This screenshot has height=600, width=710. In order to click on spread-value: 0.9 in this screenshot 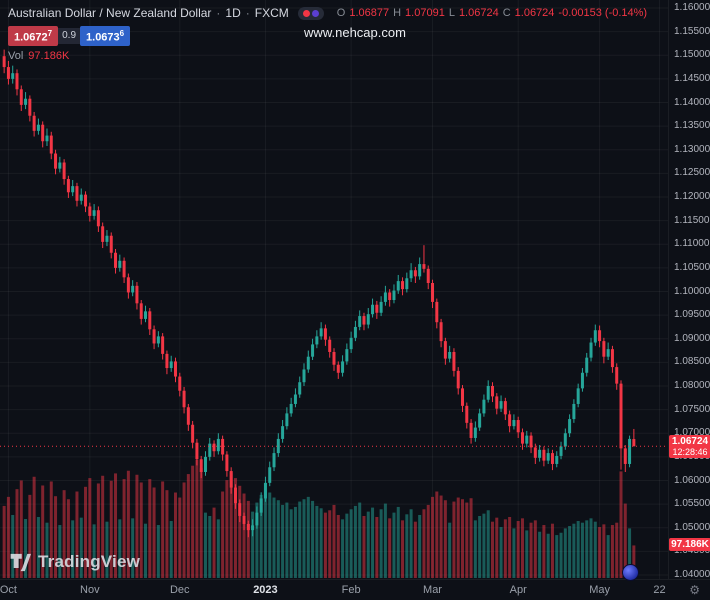, I will do `click(69, 35)`.